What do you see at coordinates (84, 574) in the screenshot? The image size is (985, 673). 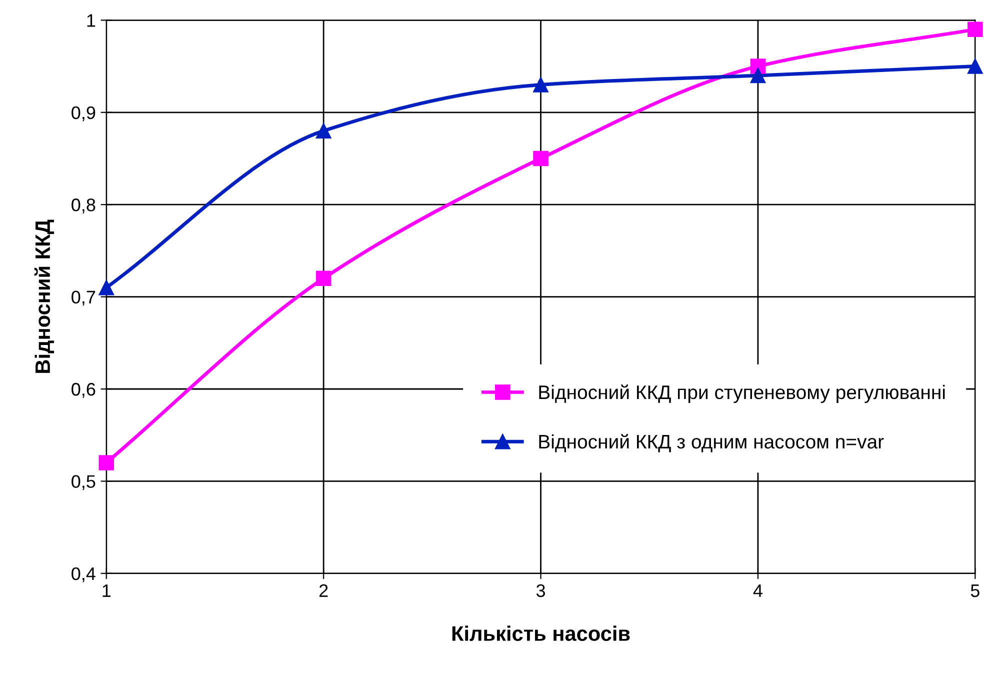 I see `y-tick-label: 0,4` at bounding box center [84, 574].